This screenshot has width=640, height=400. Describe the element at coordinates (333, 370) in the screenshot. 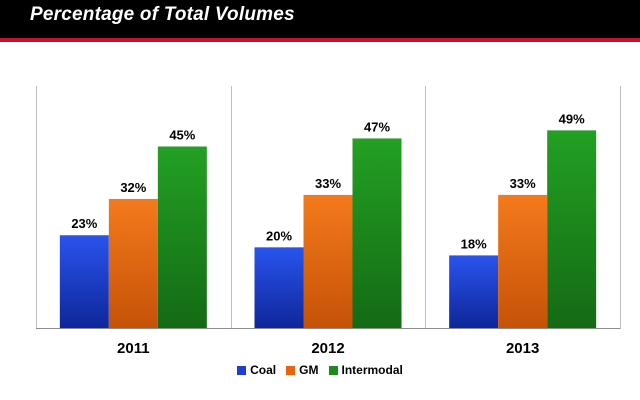

I see `legend-swatch-intermodal` at that location.